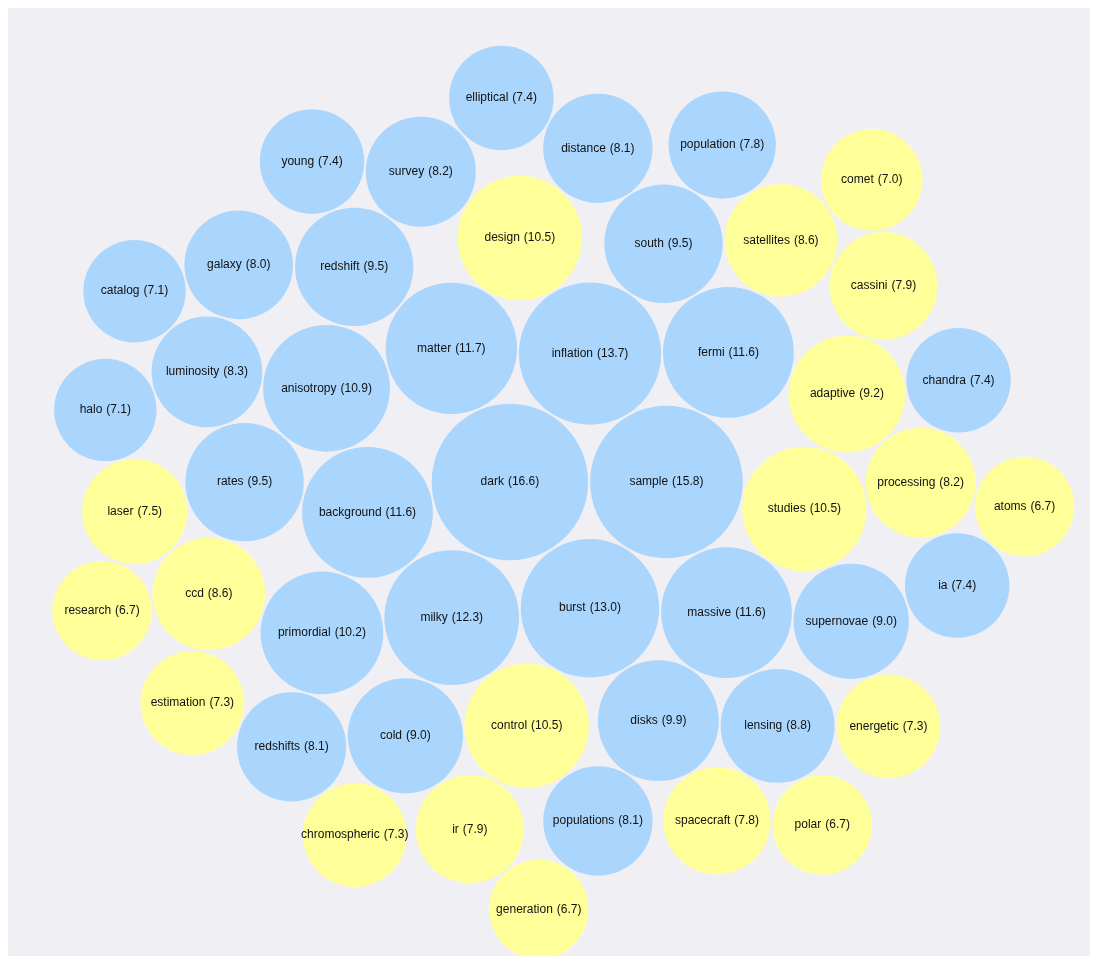 This screenshot has width=1098, height=964. Describe the element at coordinates (708, 144) in the screenshot. I see `category-label: population` at that location.